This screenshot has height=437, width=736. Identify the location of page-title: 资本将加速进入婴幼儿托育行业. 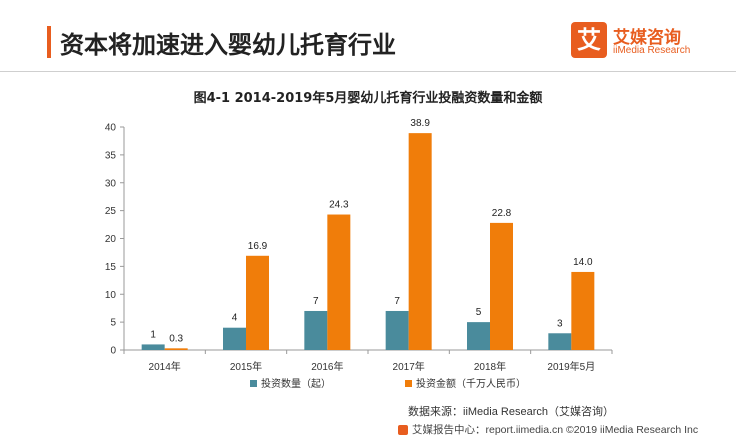
(228, 45).